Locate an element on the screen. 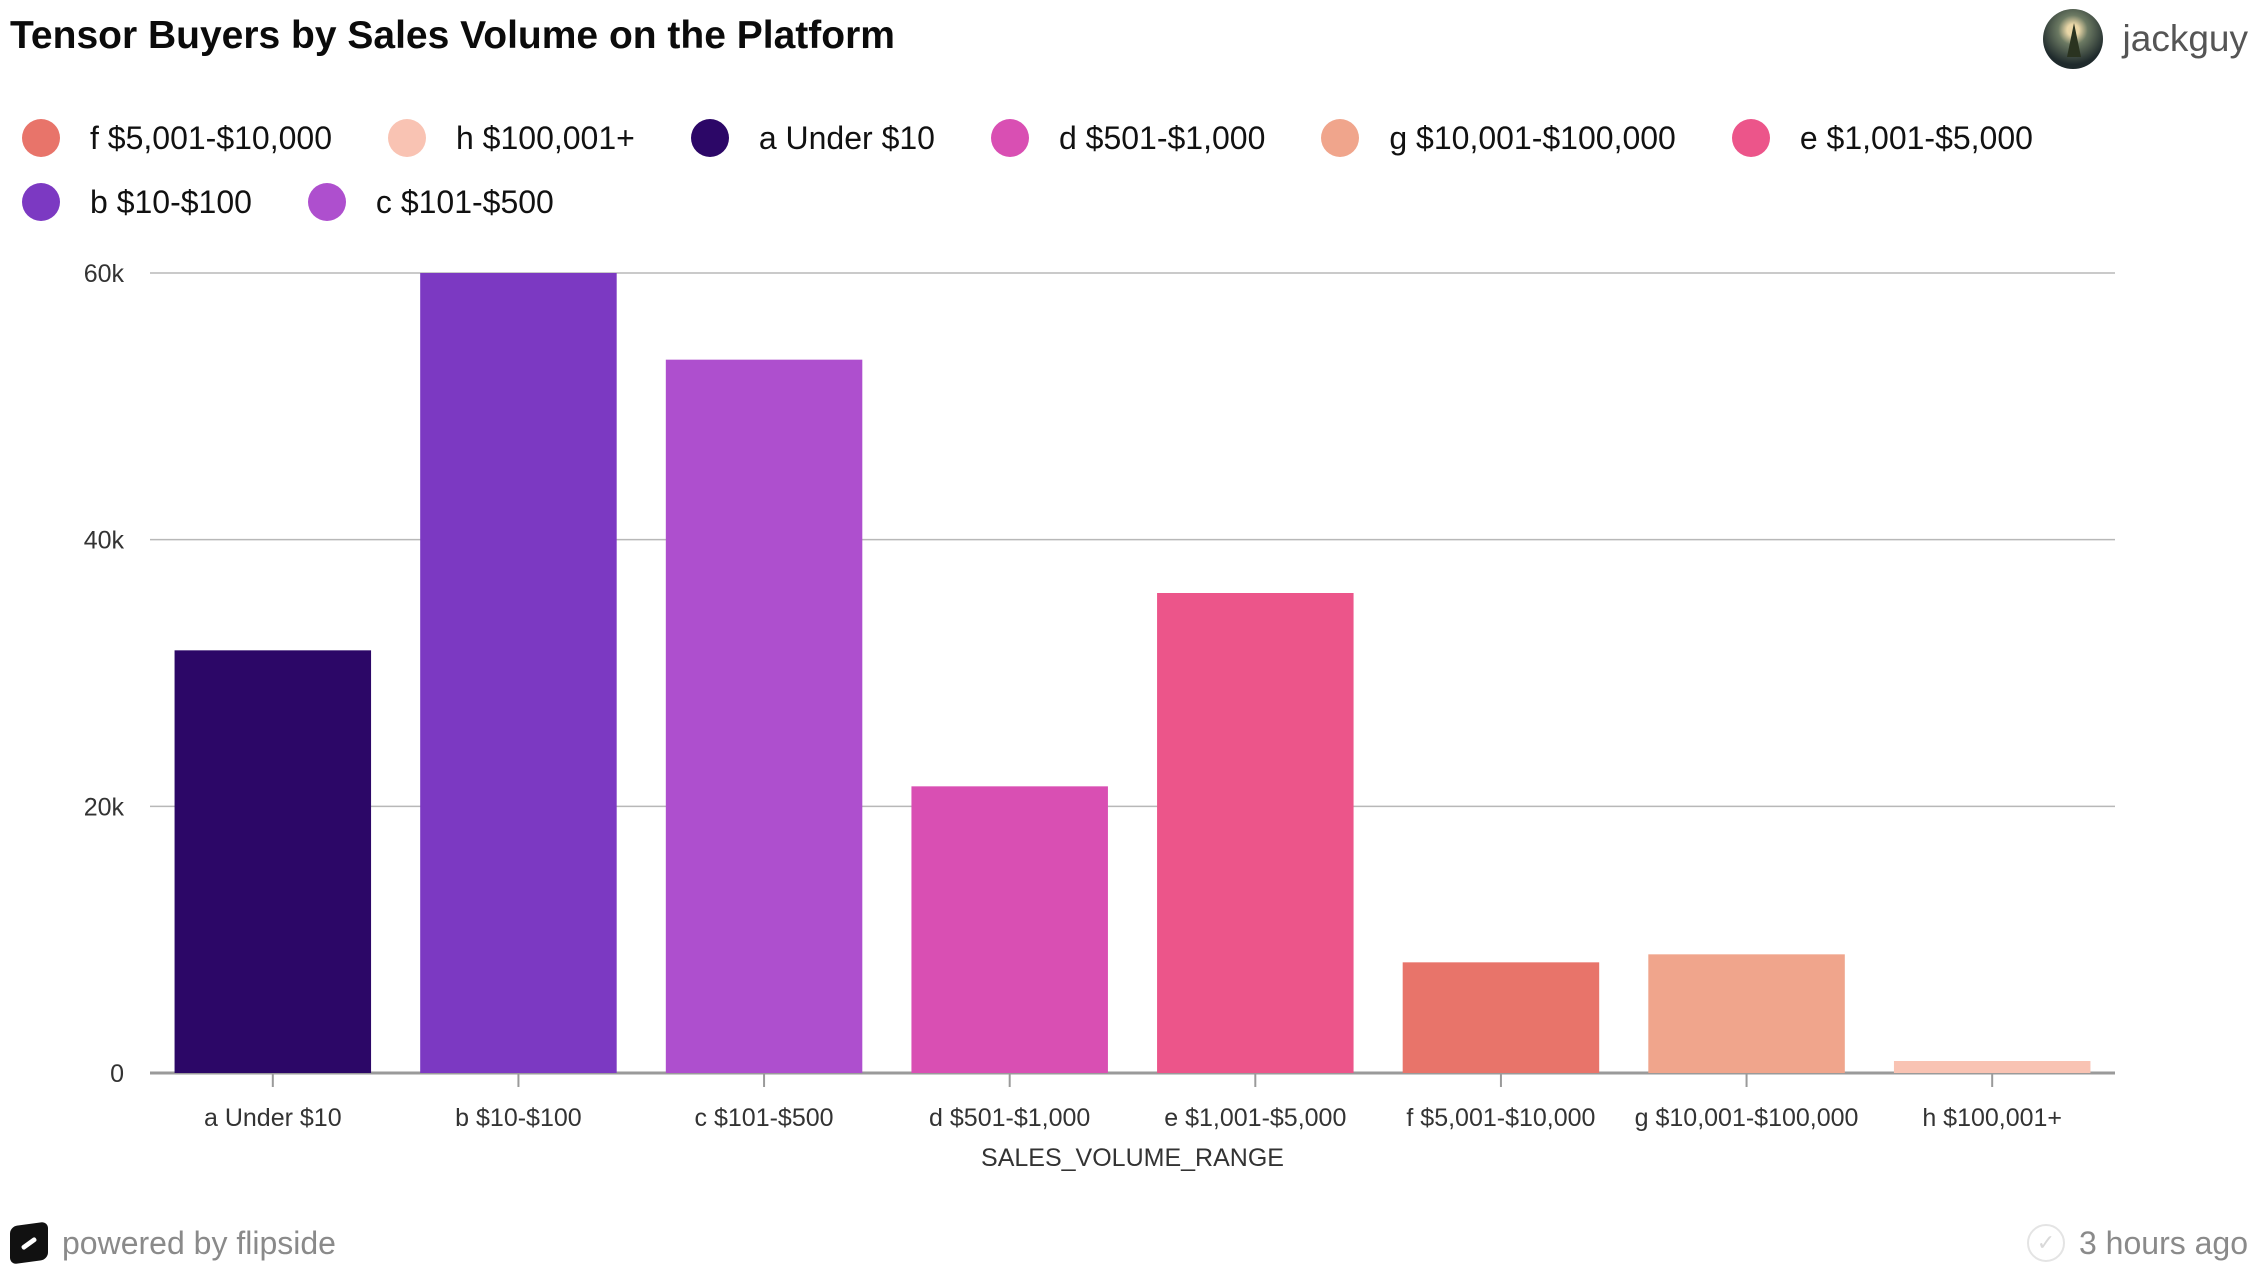 Image resolution: width=2258 pixels, height=1276 pixels. avatar is located at coordinates (2072, 39).